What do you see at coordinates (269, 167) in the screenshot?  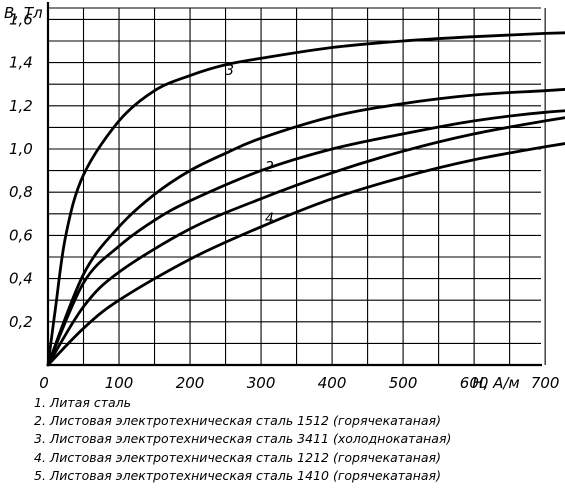 I see `curve-label-2: 2` at bounding box center [269, 167].